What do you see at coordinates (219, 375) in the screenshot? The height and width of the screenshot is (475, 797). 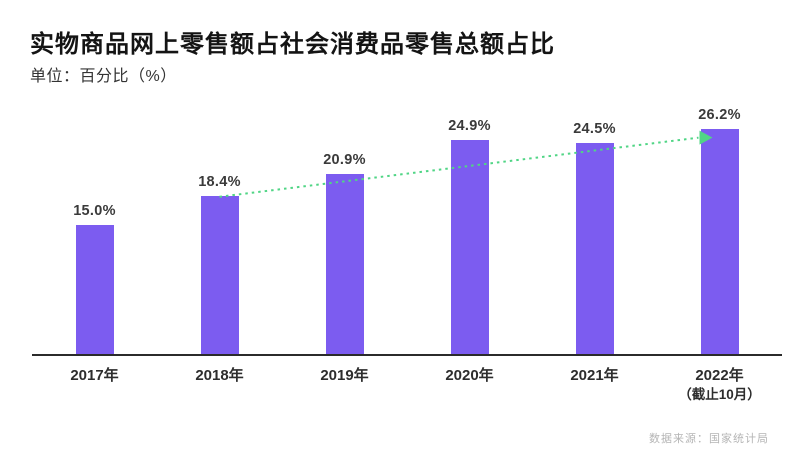 I see `x-axis-label-2018年: 2018年` at bounding box center [219, 375].